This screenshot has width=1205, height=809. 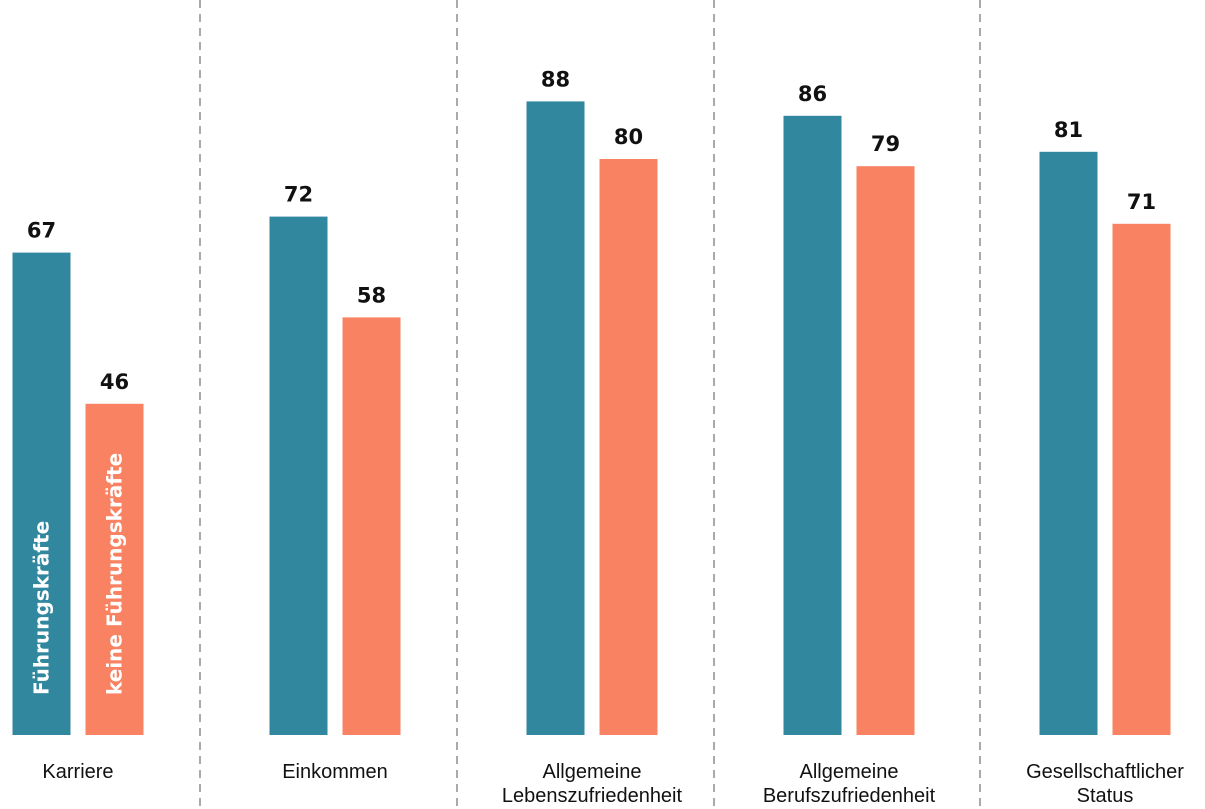 I want to click on category-label-4-line-2: Berufszufriedenheit, so click(x=849, y=796).